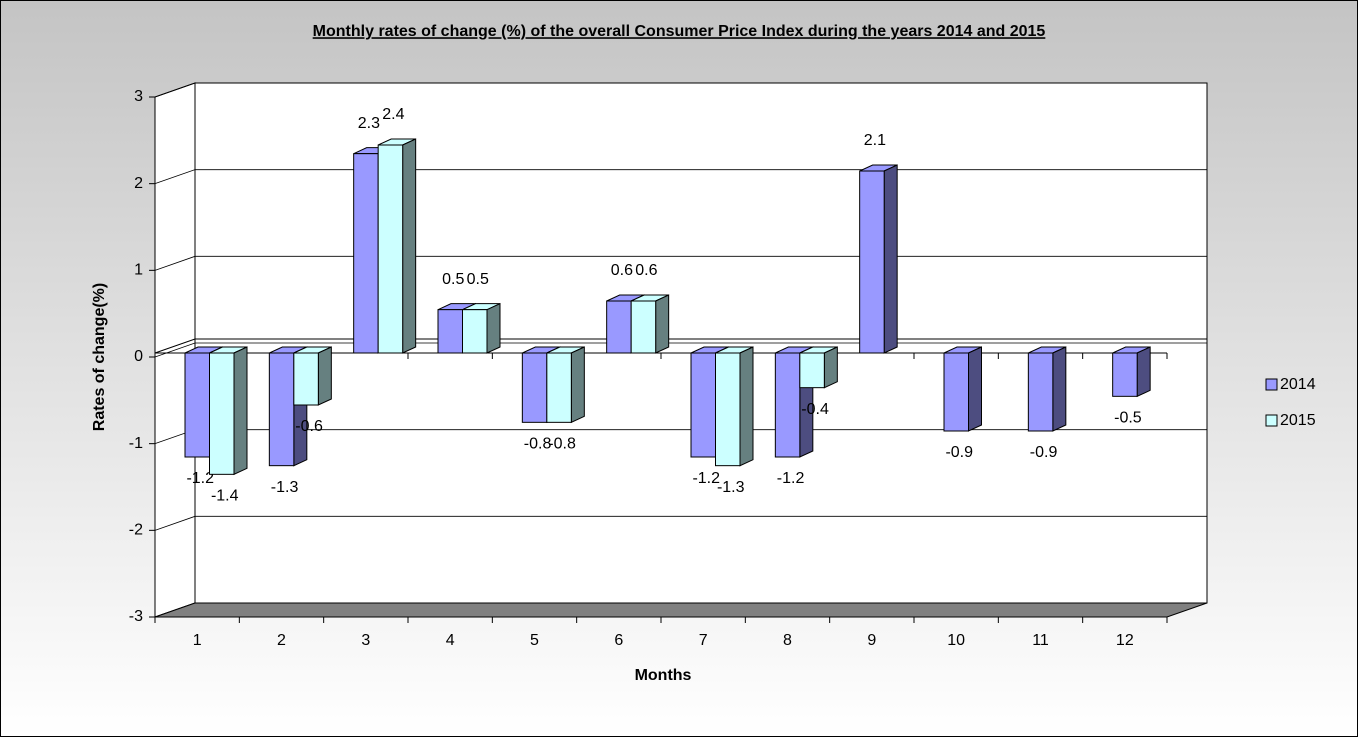 The image size is (1359, 738). What do you see at coordinates (99, 357) in the screenshot?
I see `y-axis-title: Rates of change(%)` at bounding box center [99, 357].